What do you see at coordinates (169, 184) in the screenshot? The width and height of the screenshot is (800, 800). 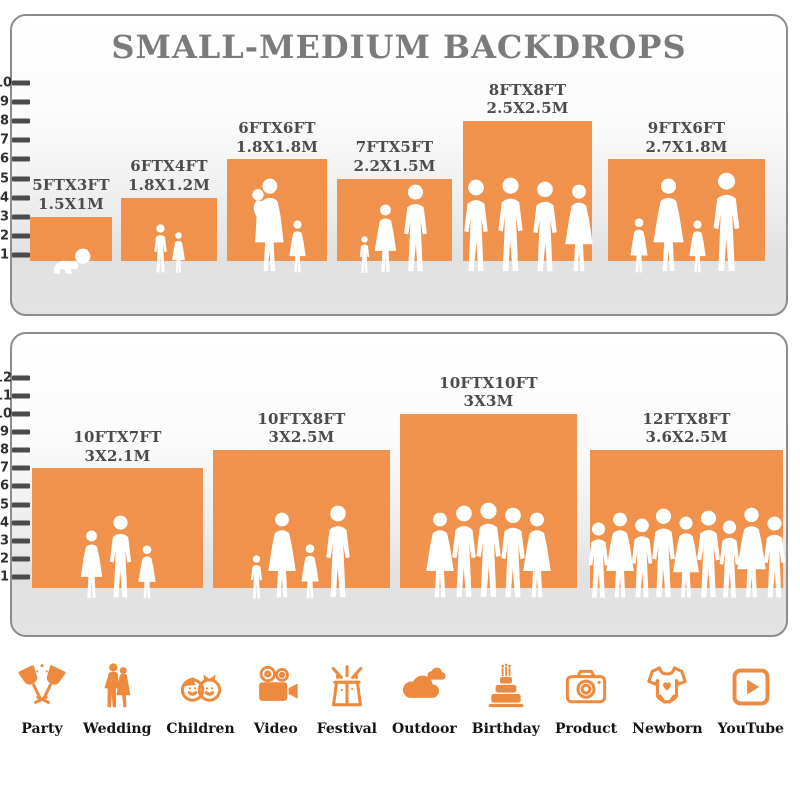 I see `size-m-label: 1.8X1.2M` at bounding box center [169, 184].